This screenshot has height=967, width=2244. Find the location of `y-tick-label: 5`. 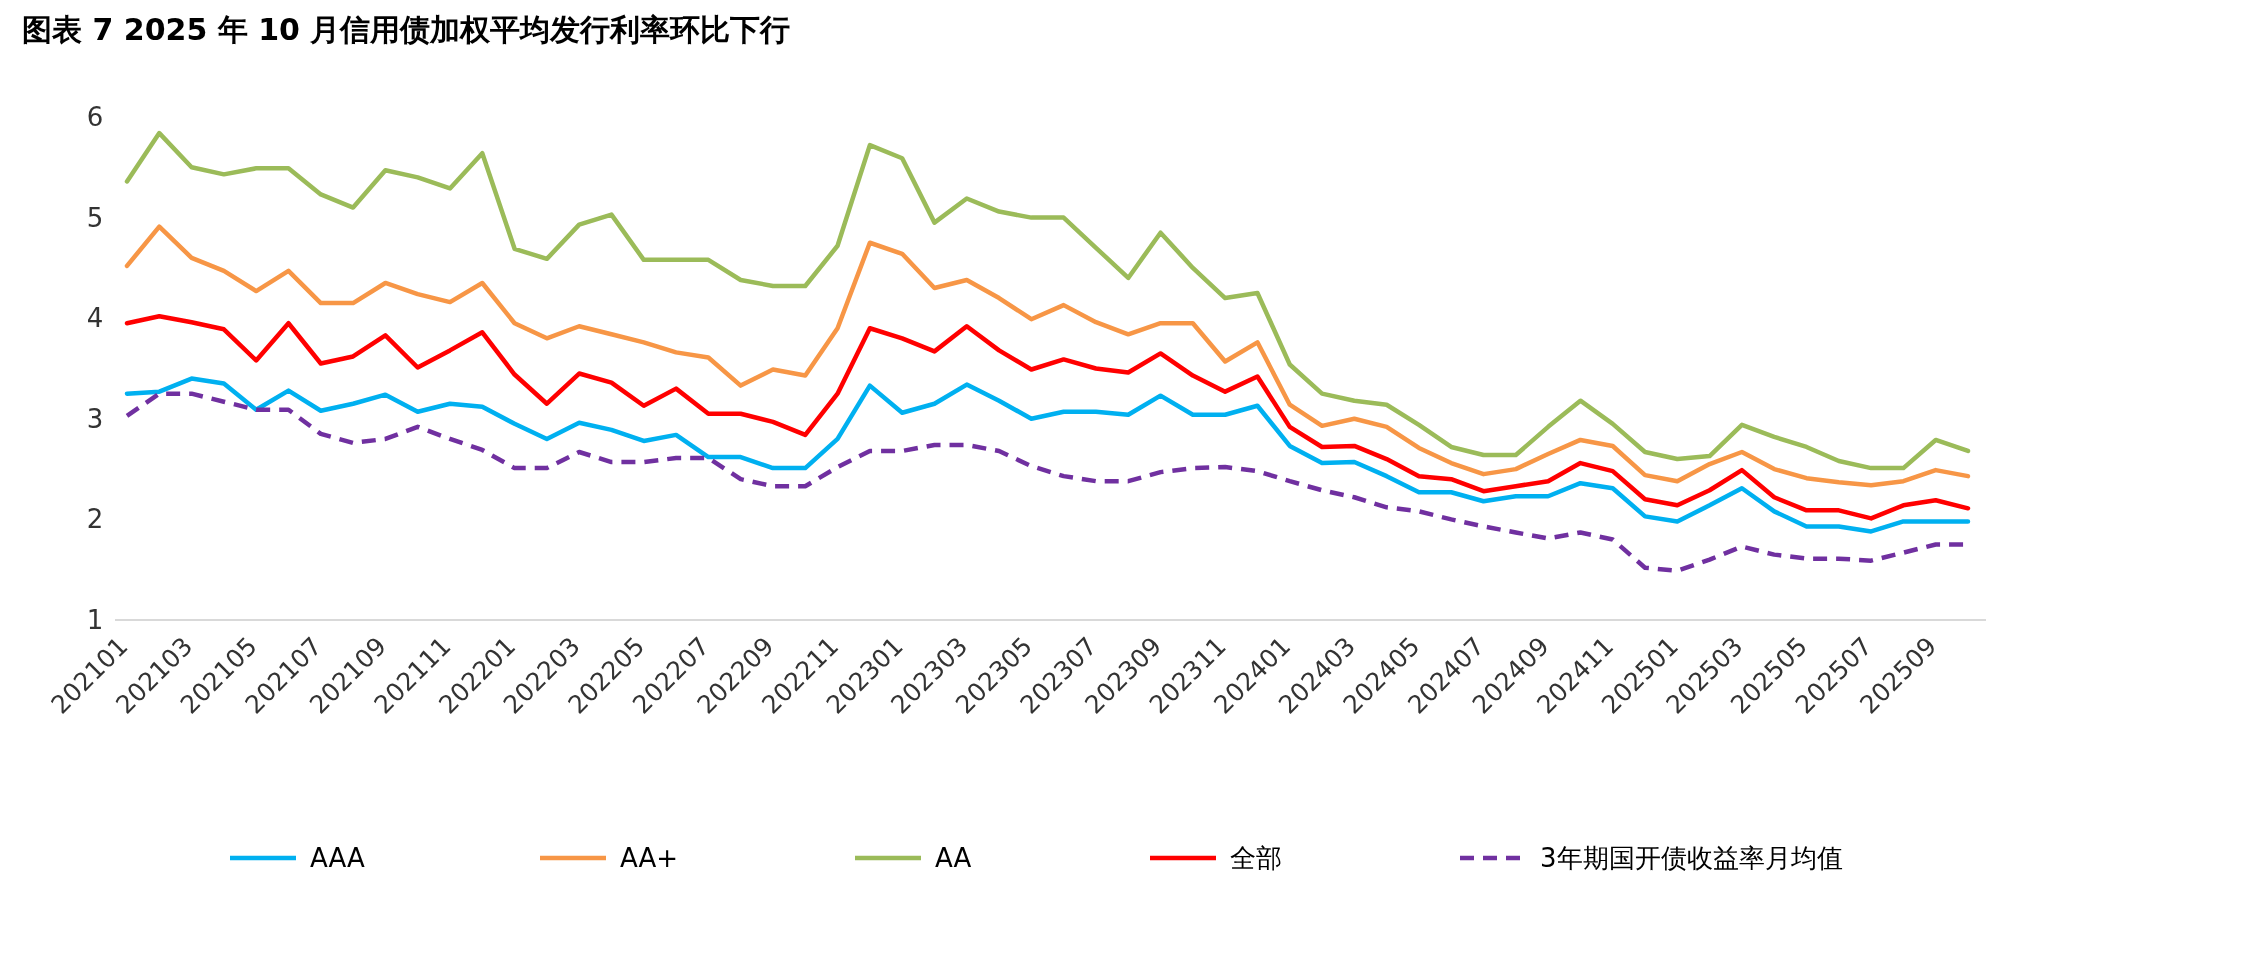

y-tick-label: 5 is located at coordinates (95, 217).